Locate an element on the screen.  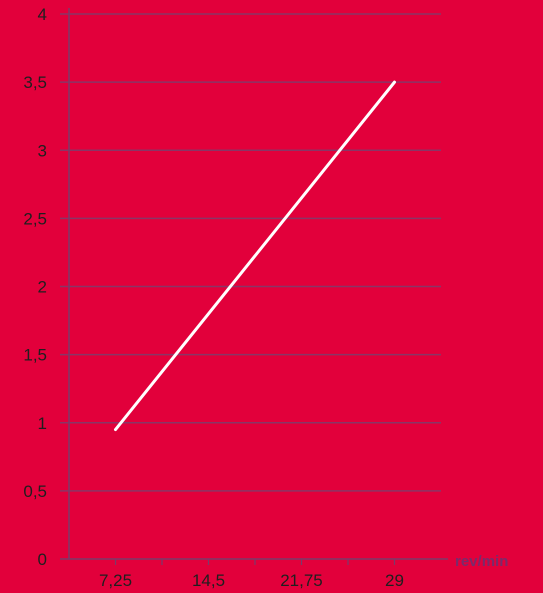
x-tick-label: 21,75 is located at coordinates (301, 580).